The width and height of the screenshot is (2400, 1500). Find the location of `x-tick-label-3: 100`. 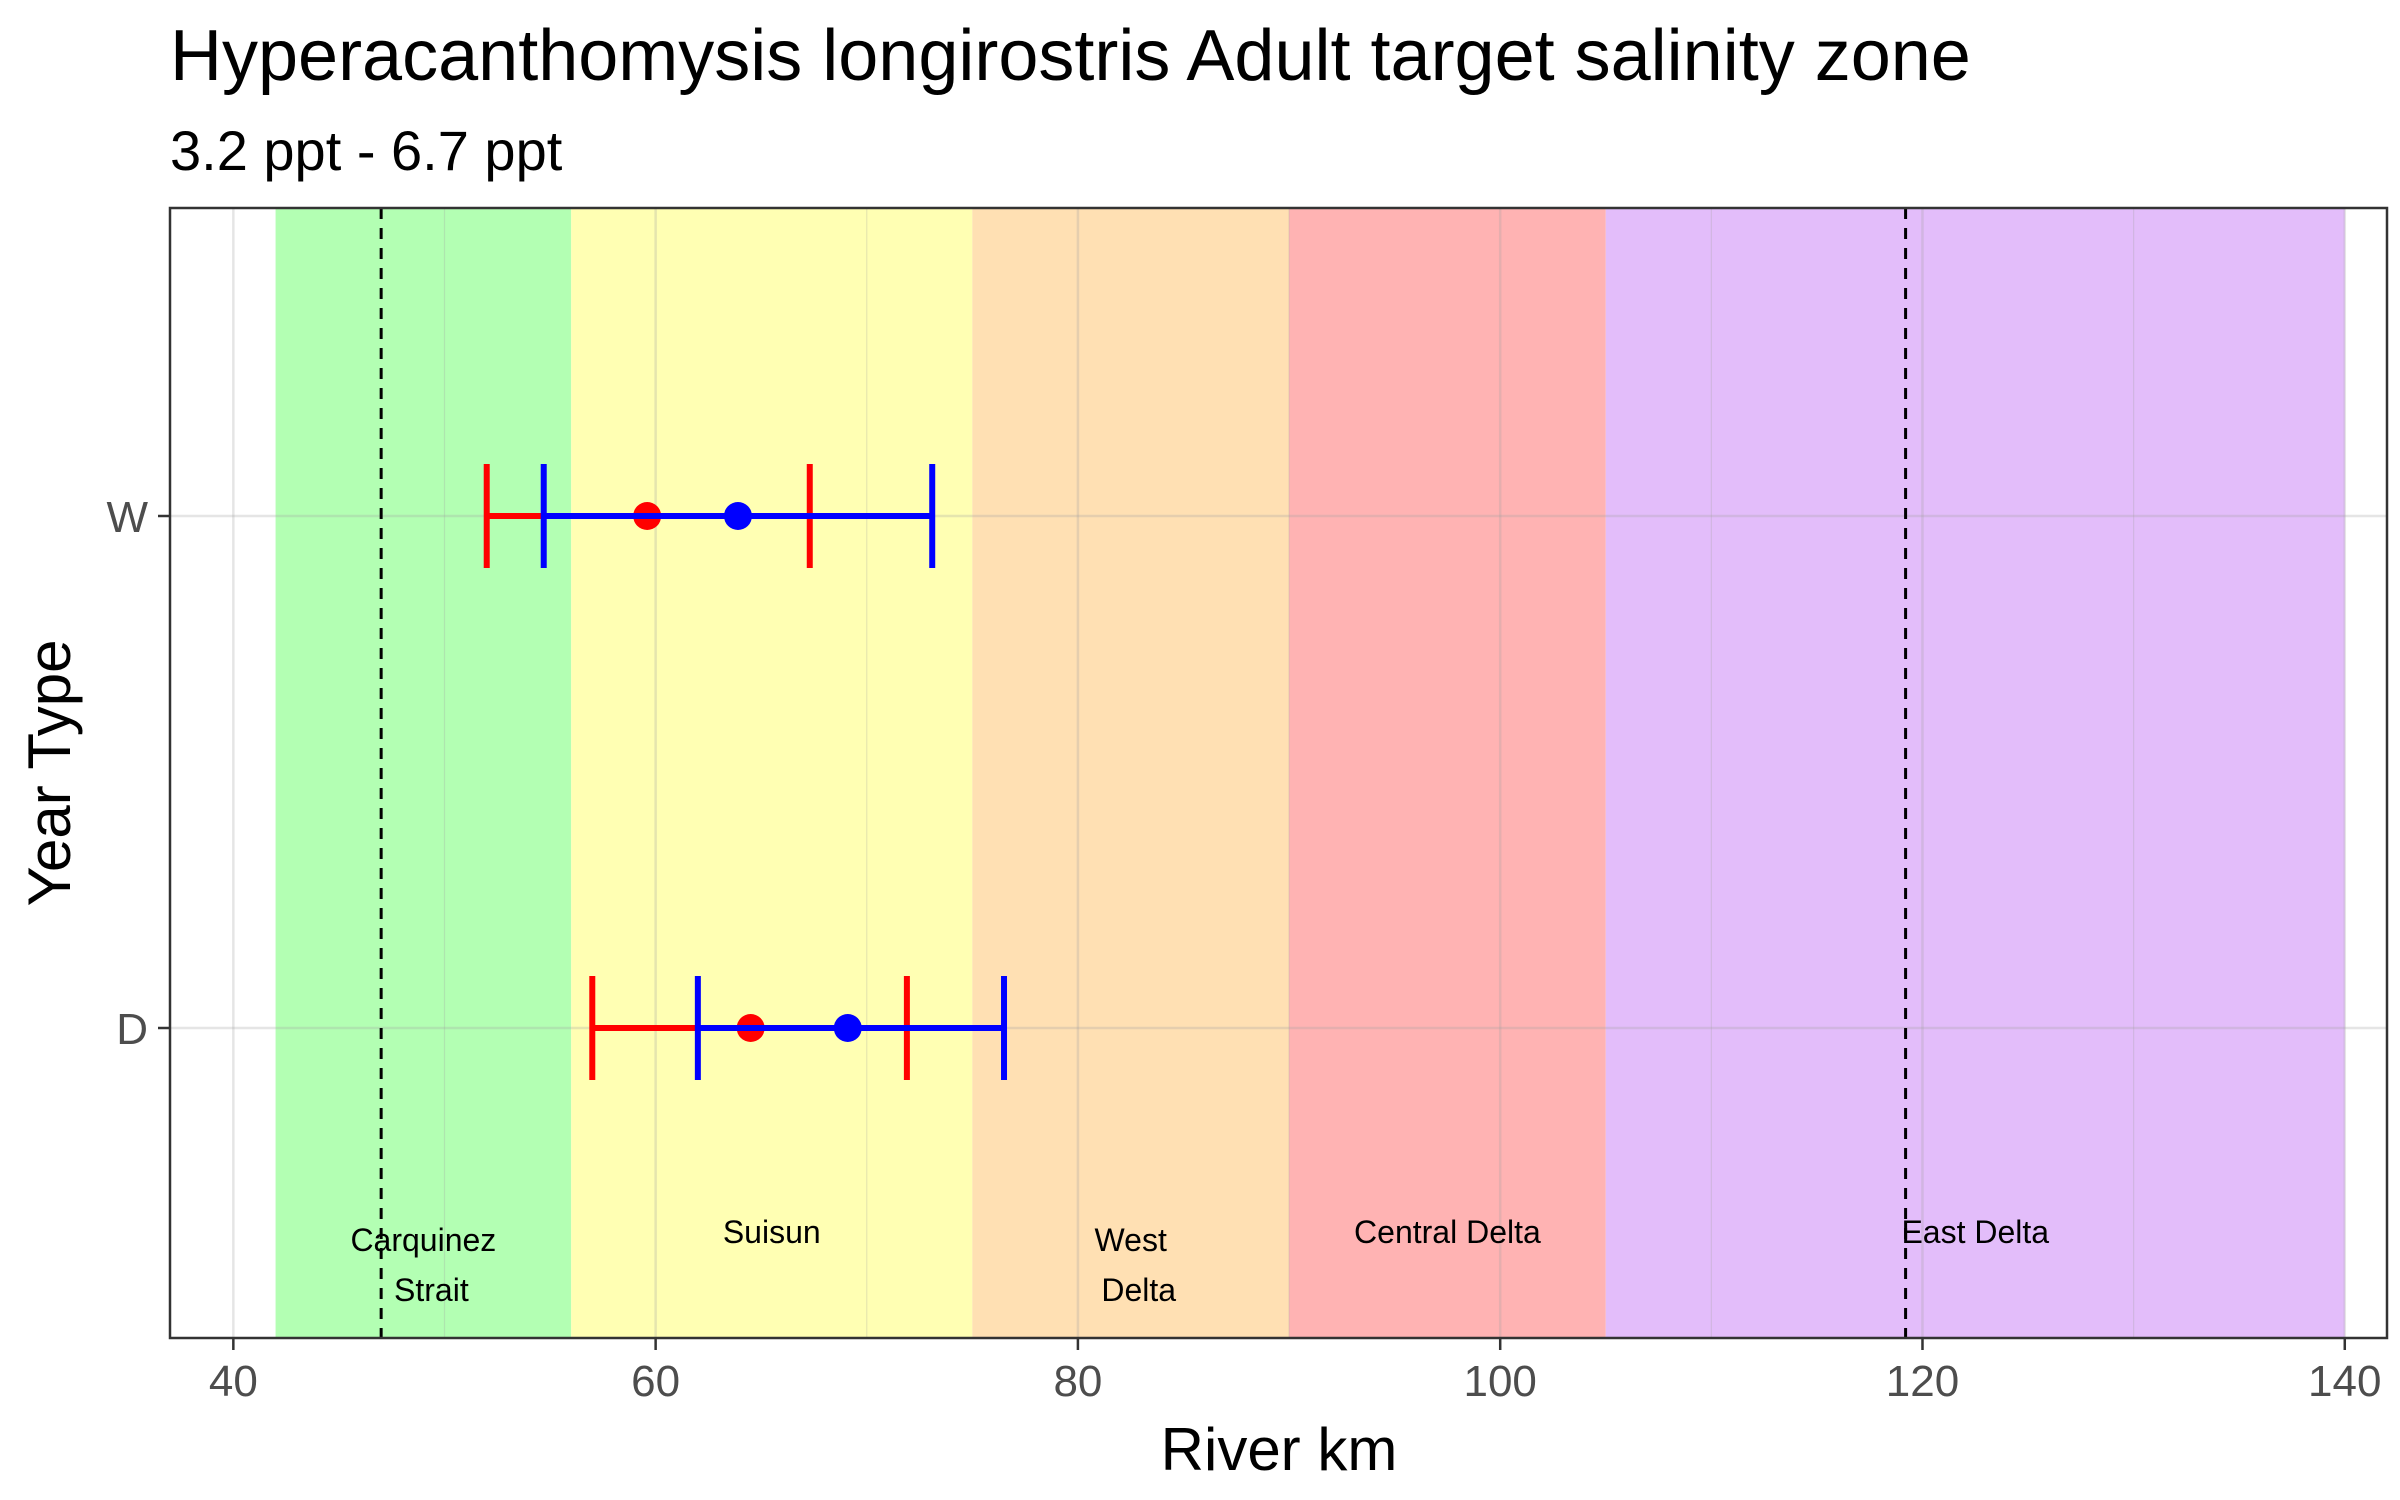

x-tick-label-3: 100 is located at coordinates (1499, 1381).